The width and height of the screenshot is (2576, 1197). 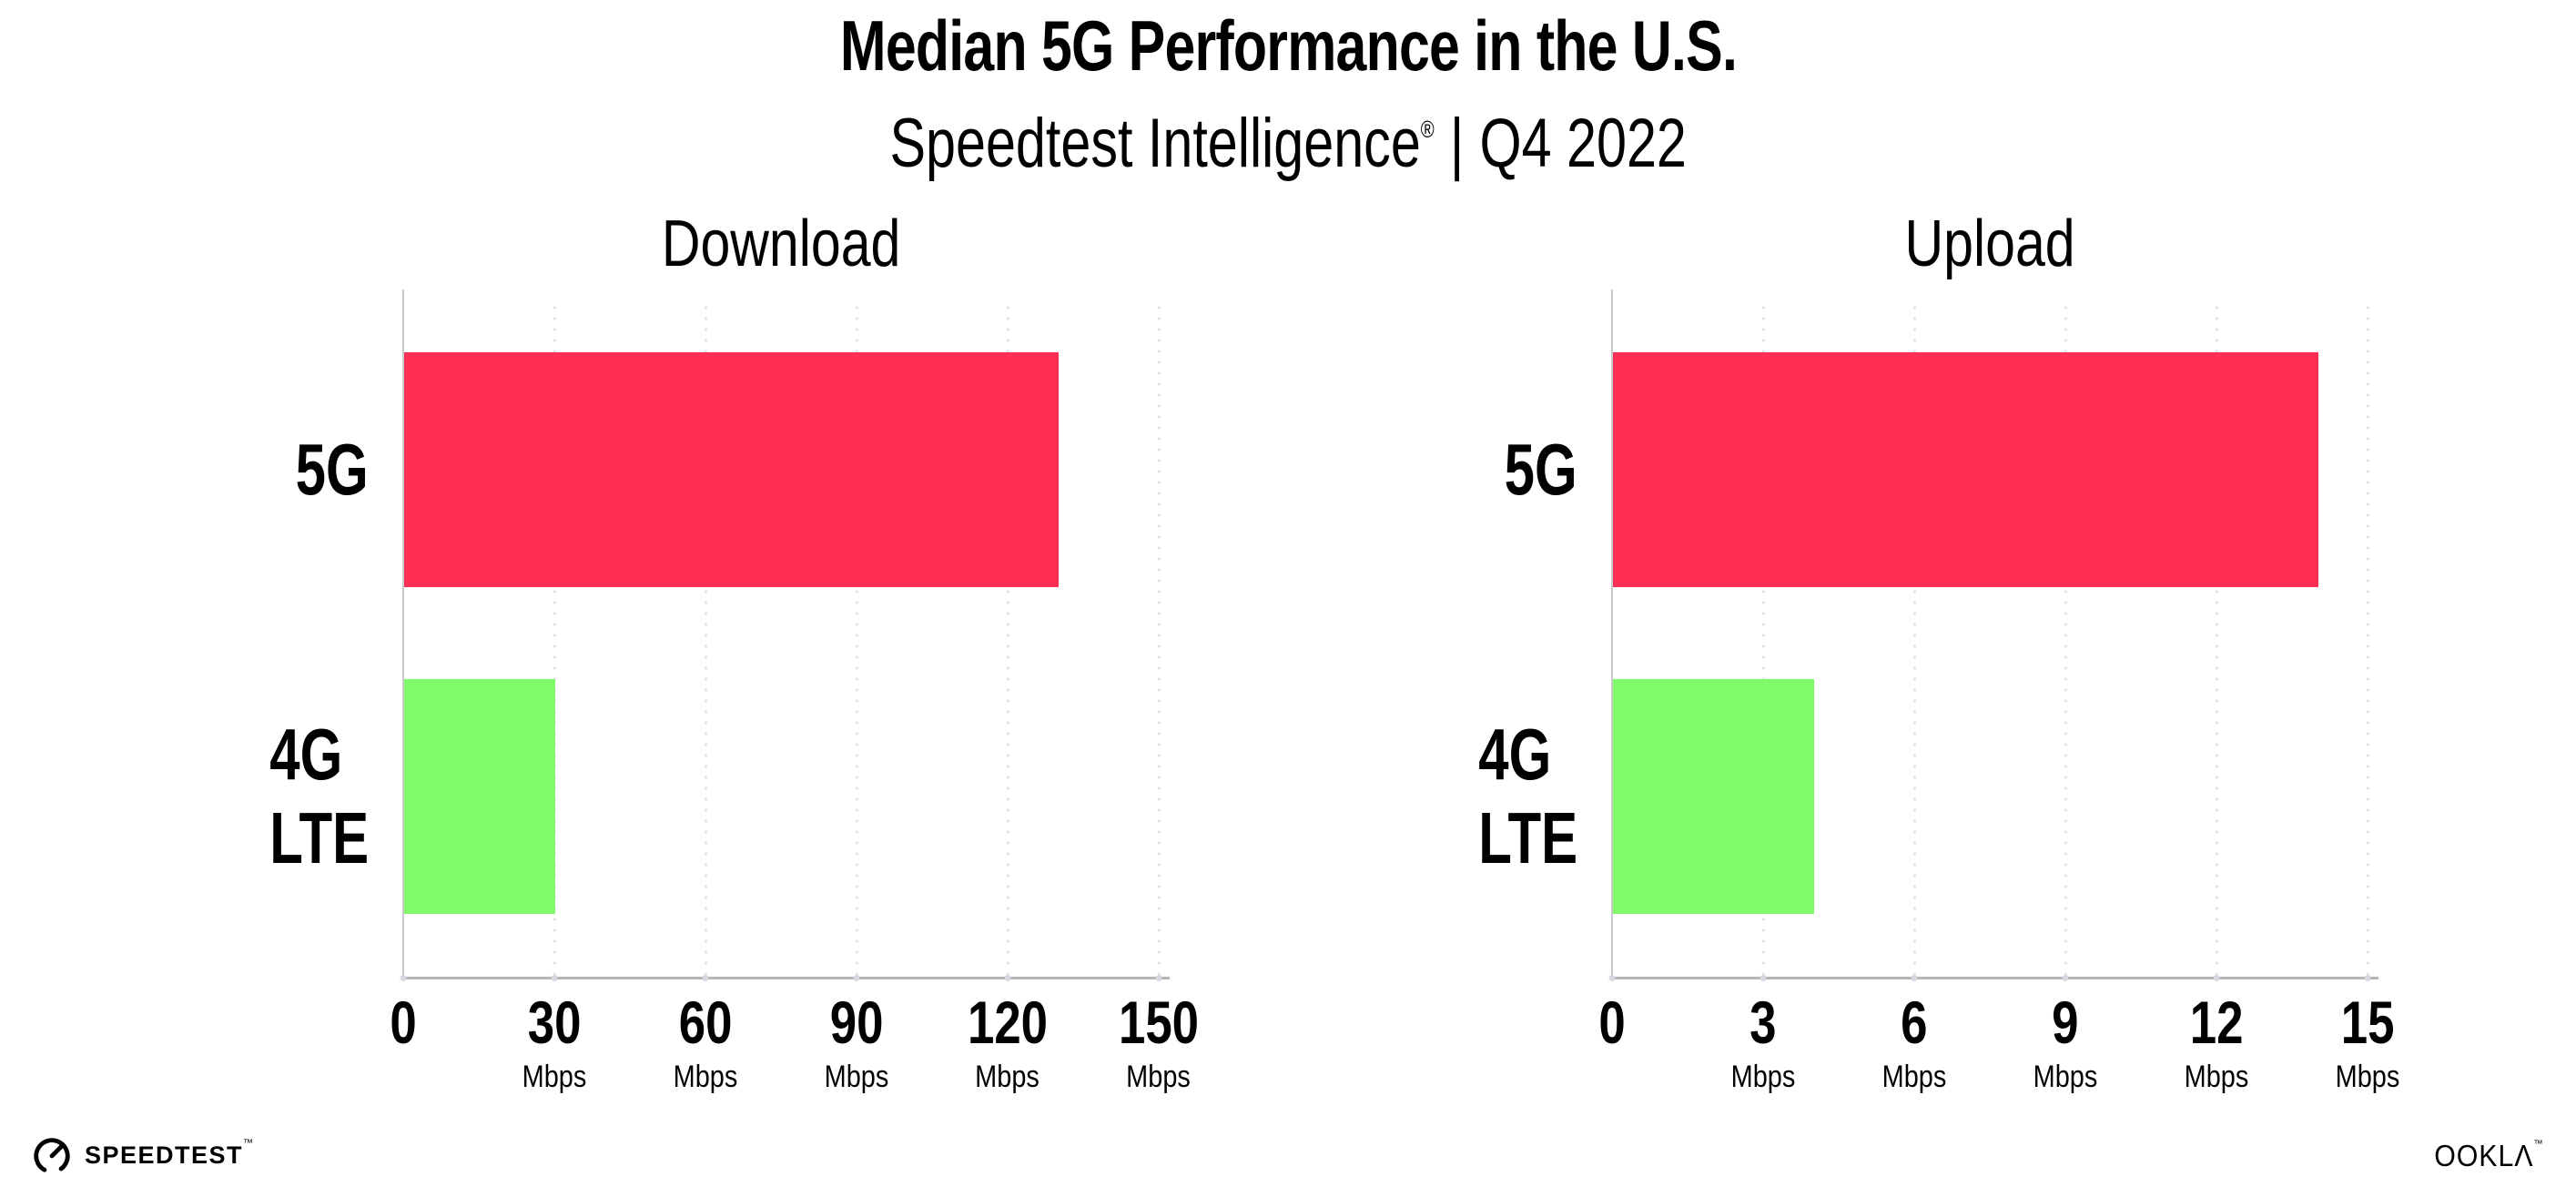 I want to click on upload-x-tick-unit-text-9: Mbps, so click(x=2065, y=1077).